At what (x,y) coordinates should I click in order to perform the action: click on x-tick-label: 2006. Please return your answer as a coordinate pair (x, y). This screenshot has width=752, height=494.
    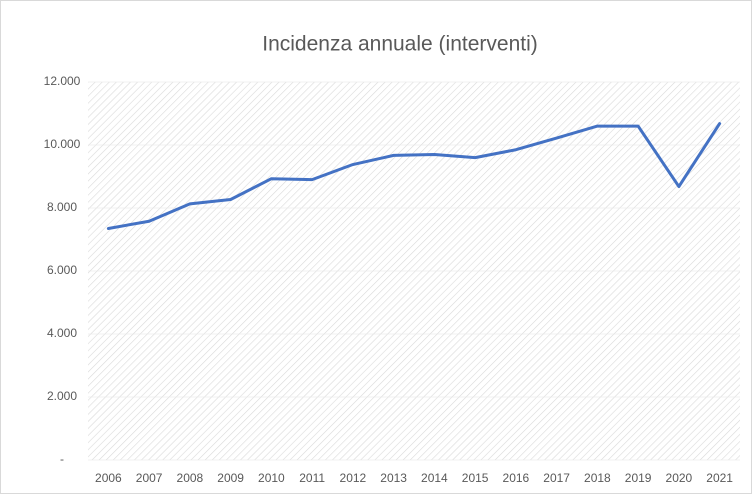
    Looking at the image, I should click on (108, 478).